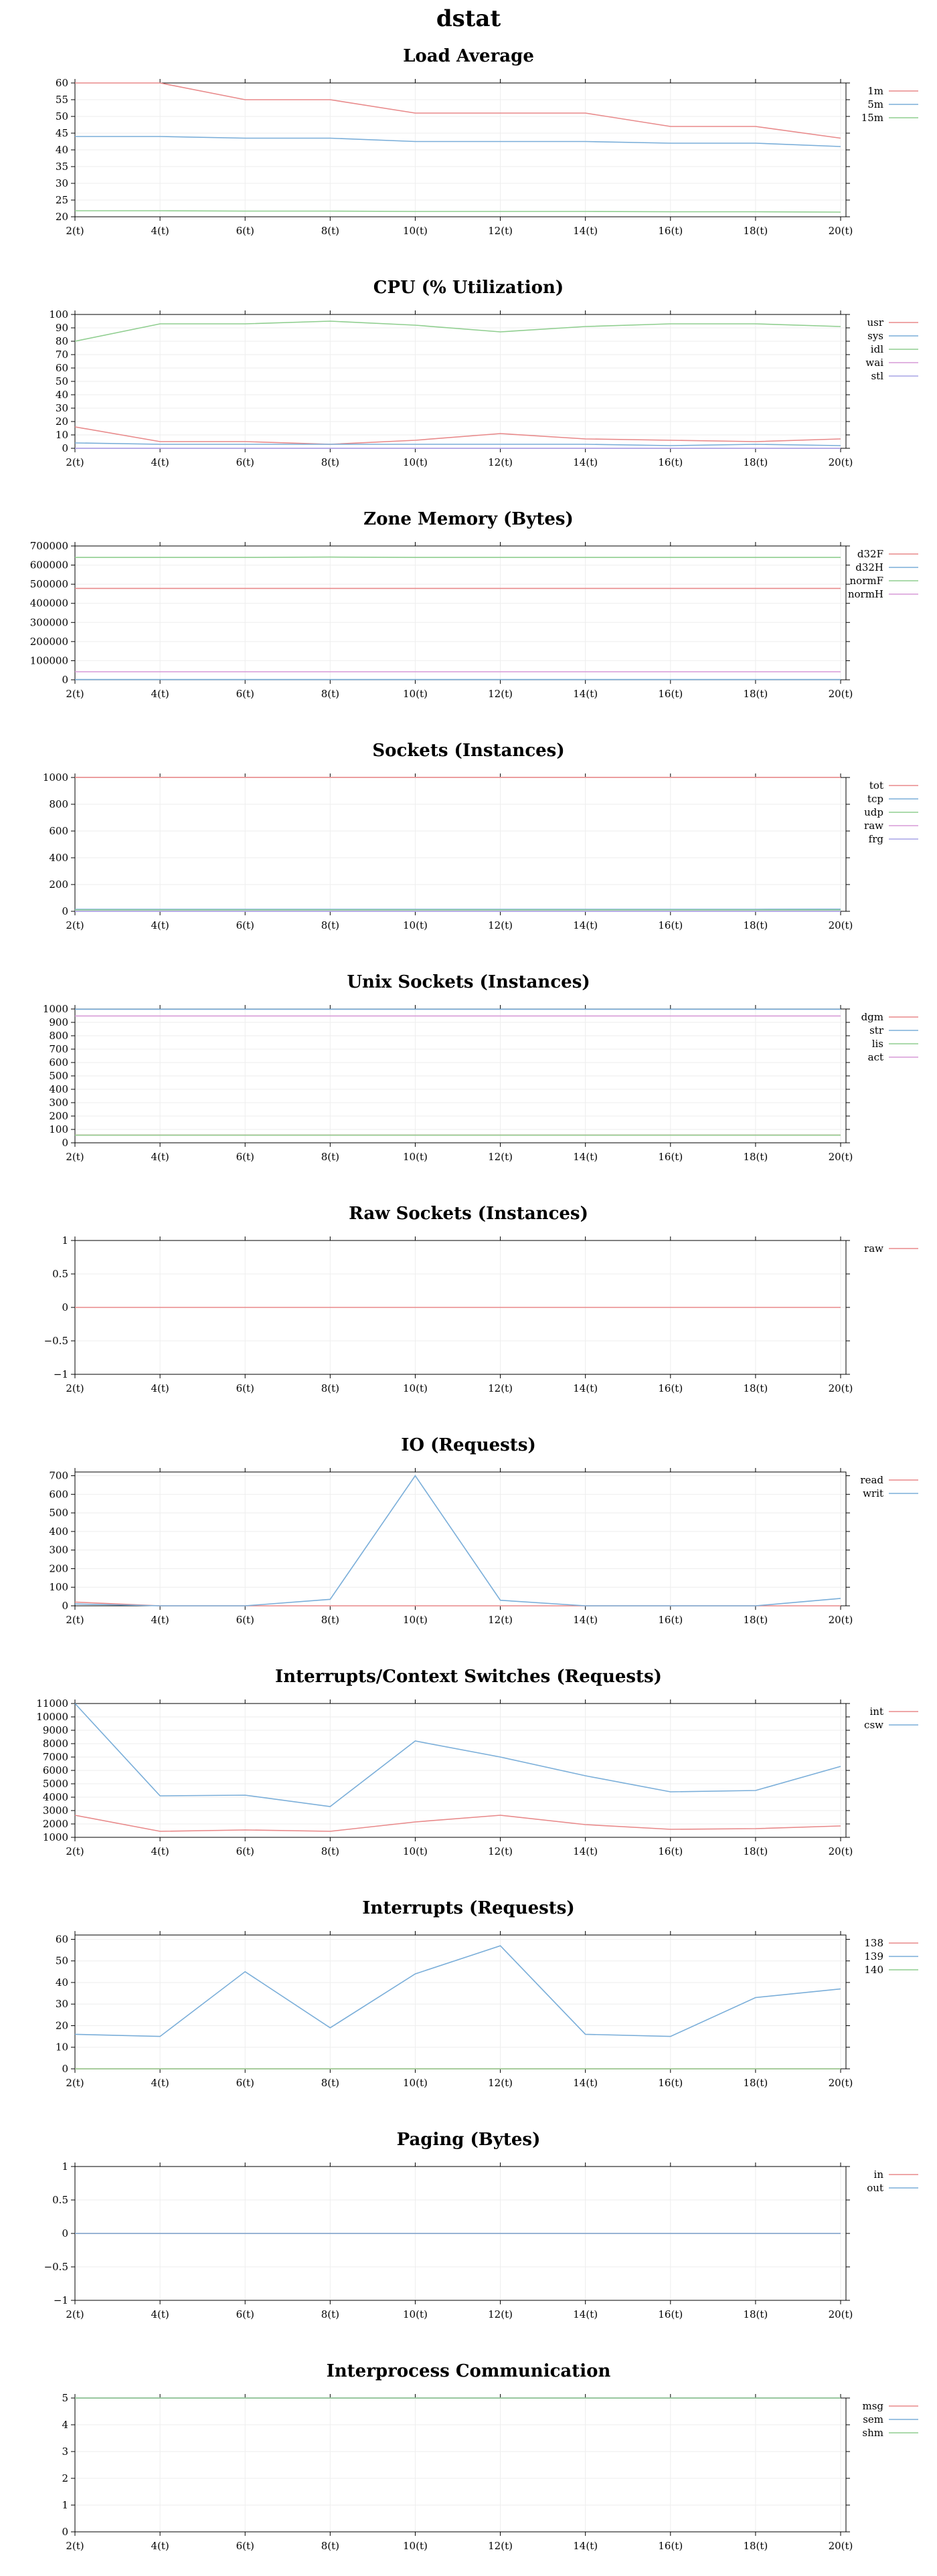 The width and height of the screenshot is (937, 2576). I want to click on y-tick-label: 600000, so click(49, 565).